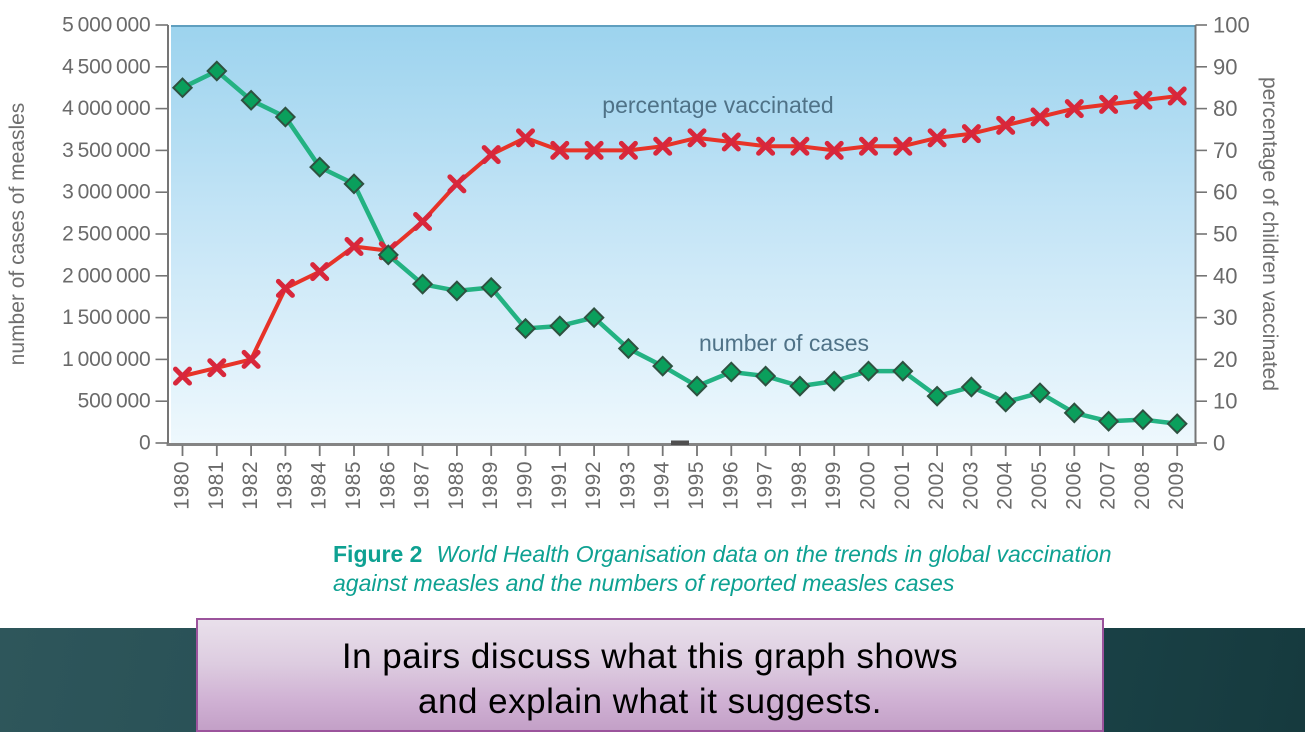 This screenshot has height=732, width=1305. Describe the element at coordinates (1225, 150) in the screenshot. I see `y-right-tick-label: 70` at that location.